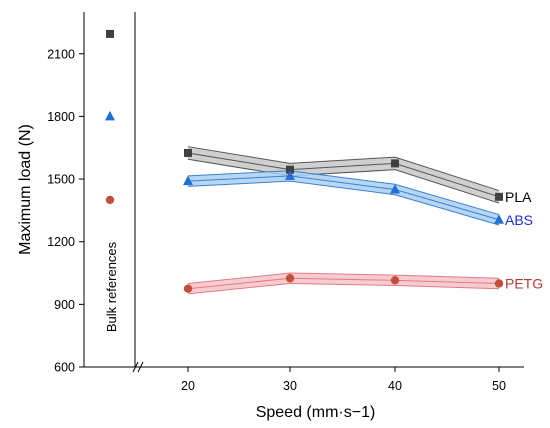 The height and width of the screenshot is (428, 550). Describe the element at coordinates (290, 386) in the screenshot. I see `x-tick-label: 30` at that location.